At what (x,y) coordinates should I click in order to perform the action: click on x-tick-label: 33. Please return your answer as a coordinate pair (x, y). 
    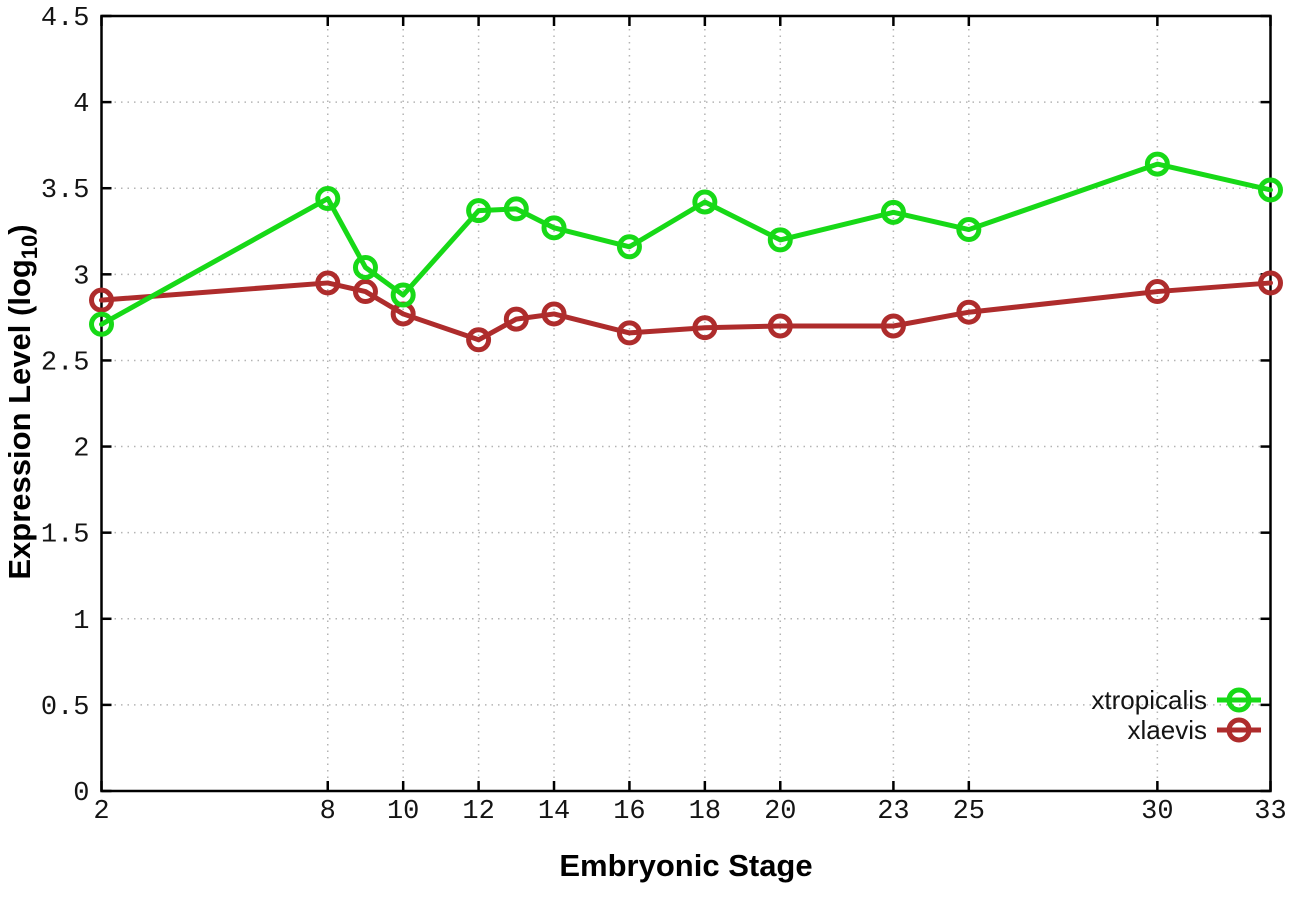
    Looking at the image, I should click on (1270, 812).